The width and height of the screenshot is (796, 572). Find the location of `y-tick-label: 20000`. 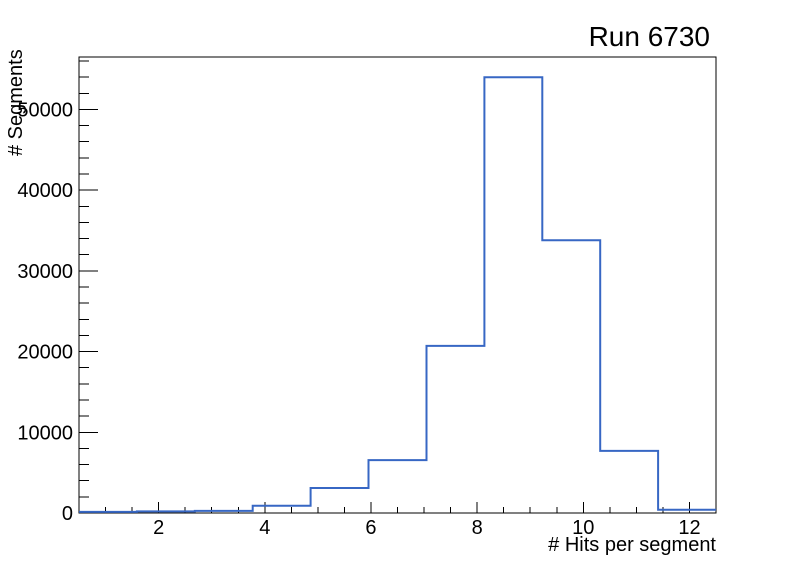

y-tick-label: 20000 is located at coordinates (45, 353).